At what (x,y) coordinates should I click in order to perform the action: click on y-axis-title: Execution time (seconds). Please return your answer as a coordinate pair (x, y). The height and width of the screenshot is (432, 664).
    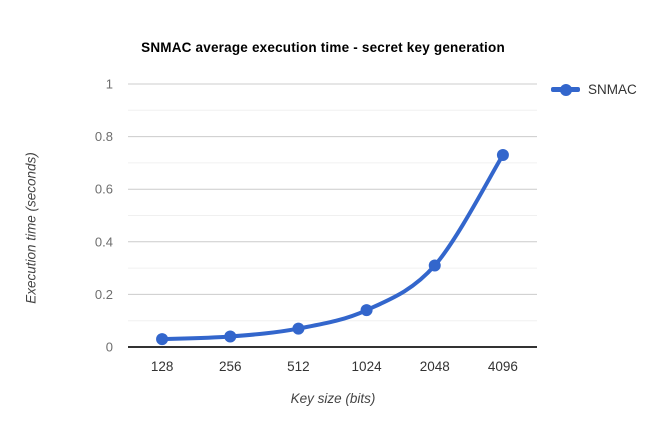
    Looking at the image, I should click on (31, 228).